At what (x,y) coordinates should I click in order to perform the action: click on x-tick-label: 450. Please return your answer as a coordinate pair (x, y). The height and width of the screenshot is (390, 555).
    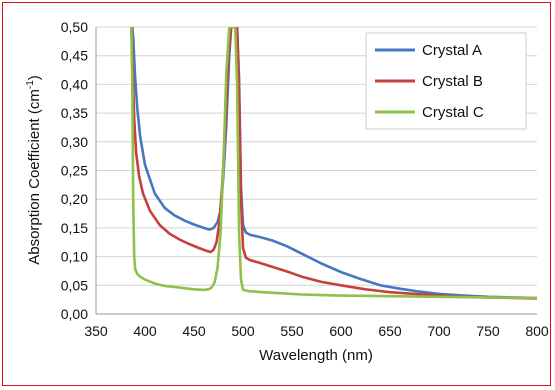
    Looking at the image, I should click on (194, 331).